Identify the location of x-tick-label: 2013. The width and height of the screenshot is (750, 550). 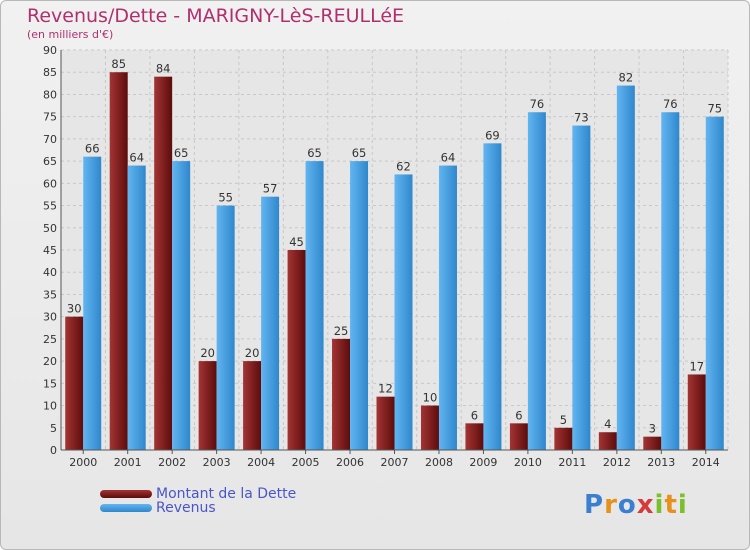
(661, 462).